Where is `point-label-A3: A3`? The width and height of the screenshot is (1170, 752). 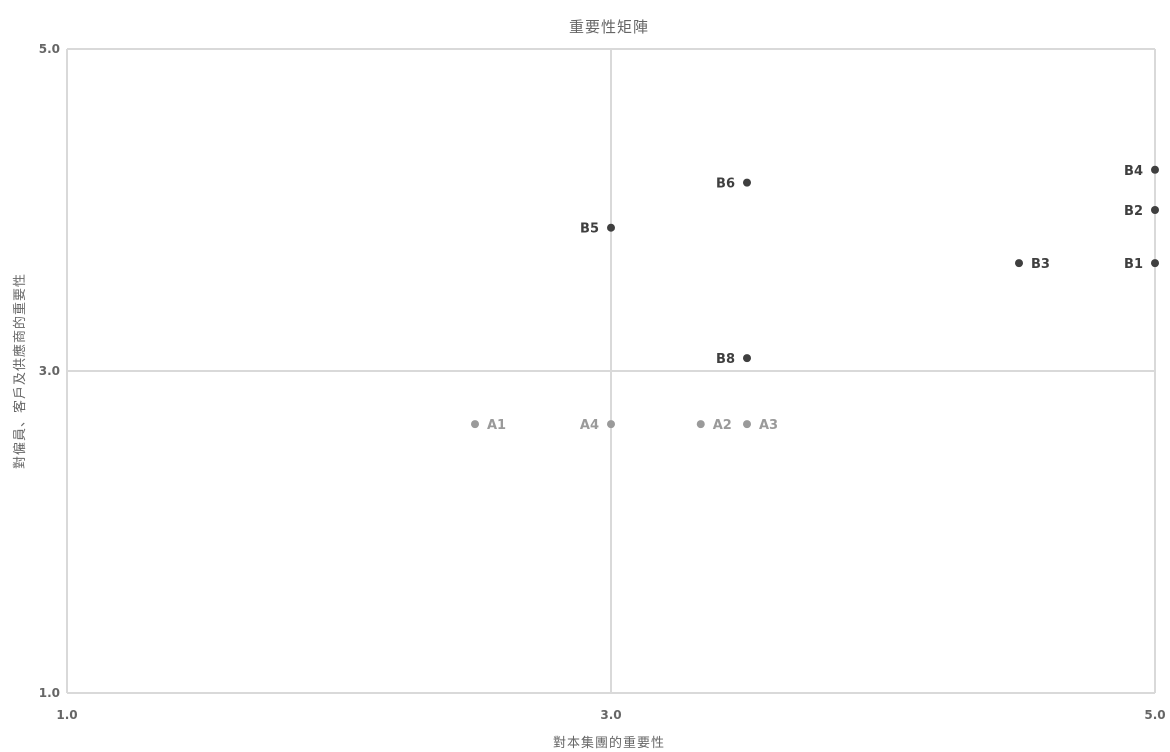 point-label-A3: A3 is located at coordinates (768, 425).